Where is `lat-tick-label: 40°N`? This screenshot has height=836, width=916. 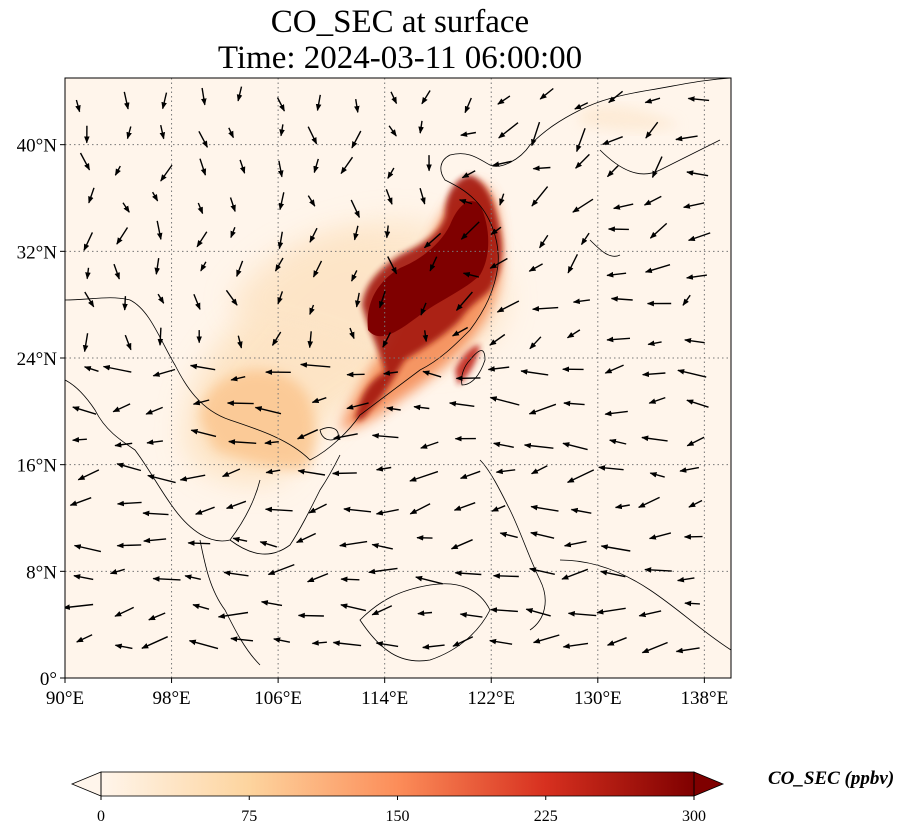 lat-tick-label: 40°N is located at coordinates (37, 146).